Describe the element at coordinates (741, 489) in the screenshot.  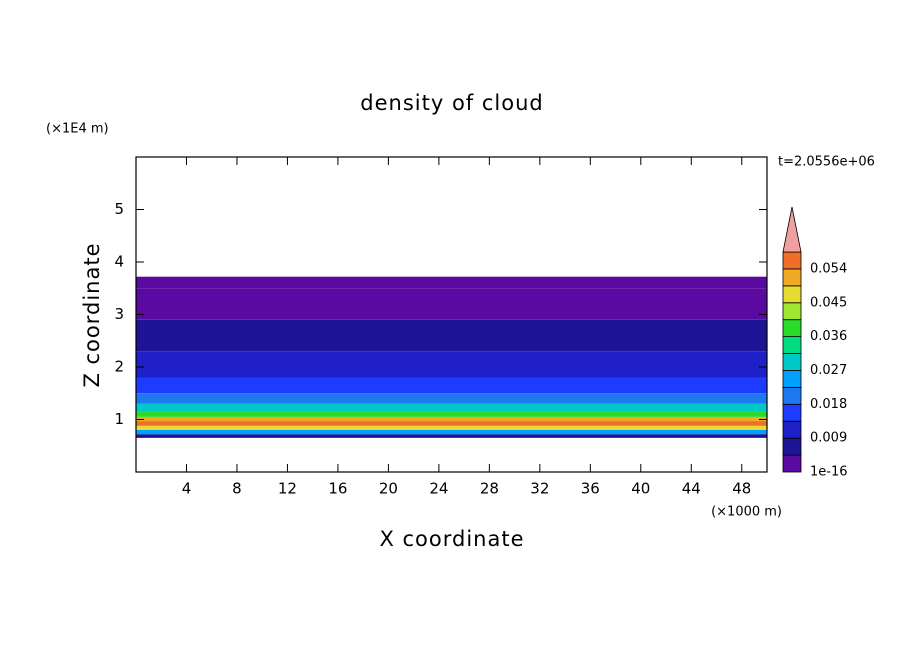
I see `x-tick-label: 48` at that location.